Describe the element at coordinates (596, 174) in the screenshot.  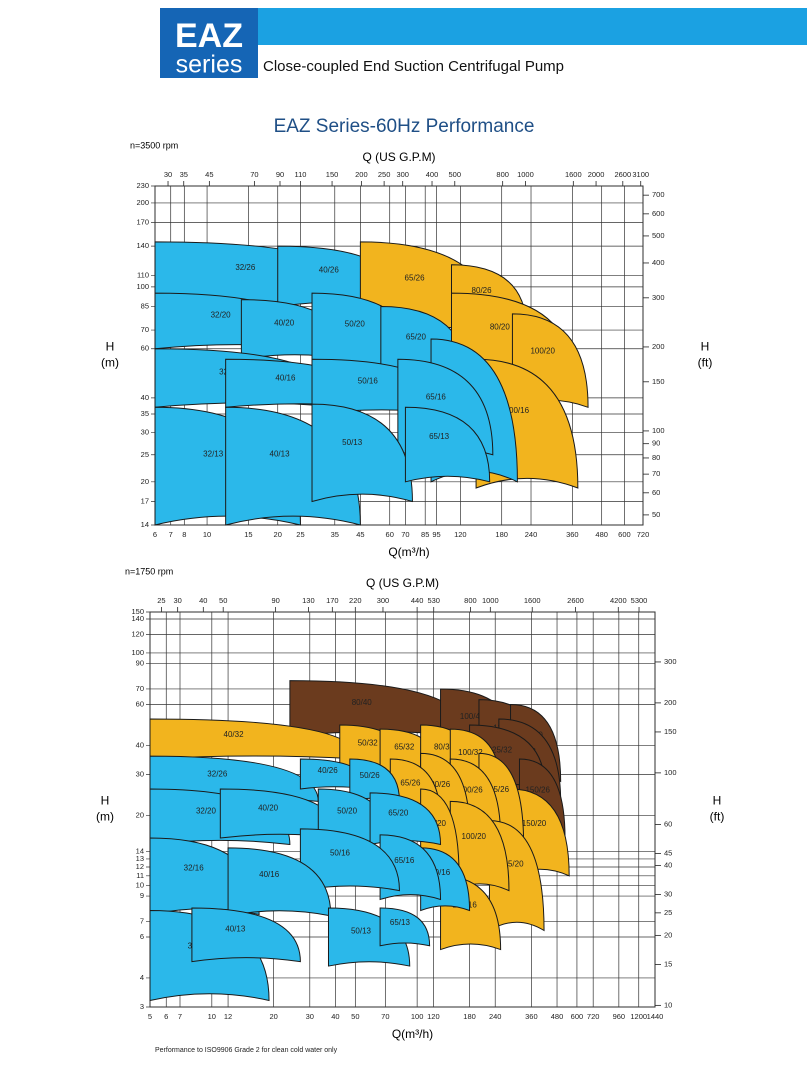
I see `x2-tick-label: 2000` at that location.